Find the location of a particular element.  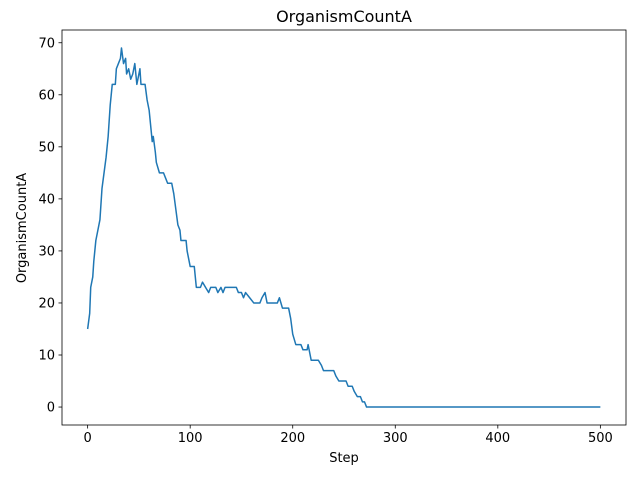

y-tick-label: 20 is located at coordinates (46, 303).